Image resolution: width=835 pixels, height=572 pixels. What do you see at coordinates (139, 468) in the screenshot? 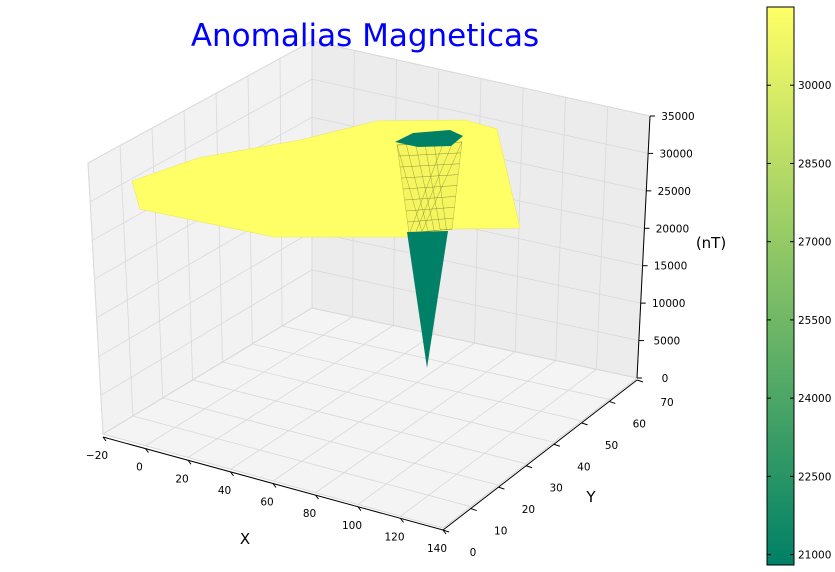
I see `x-tick-label: 0` at bounding box center [139, 468].